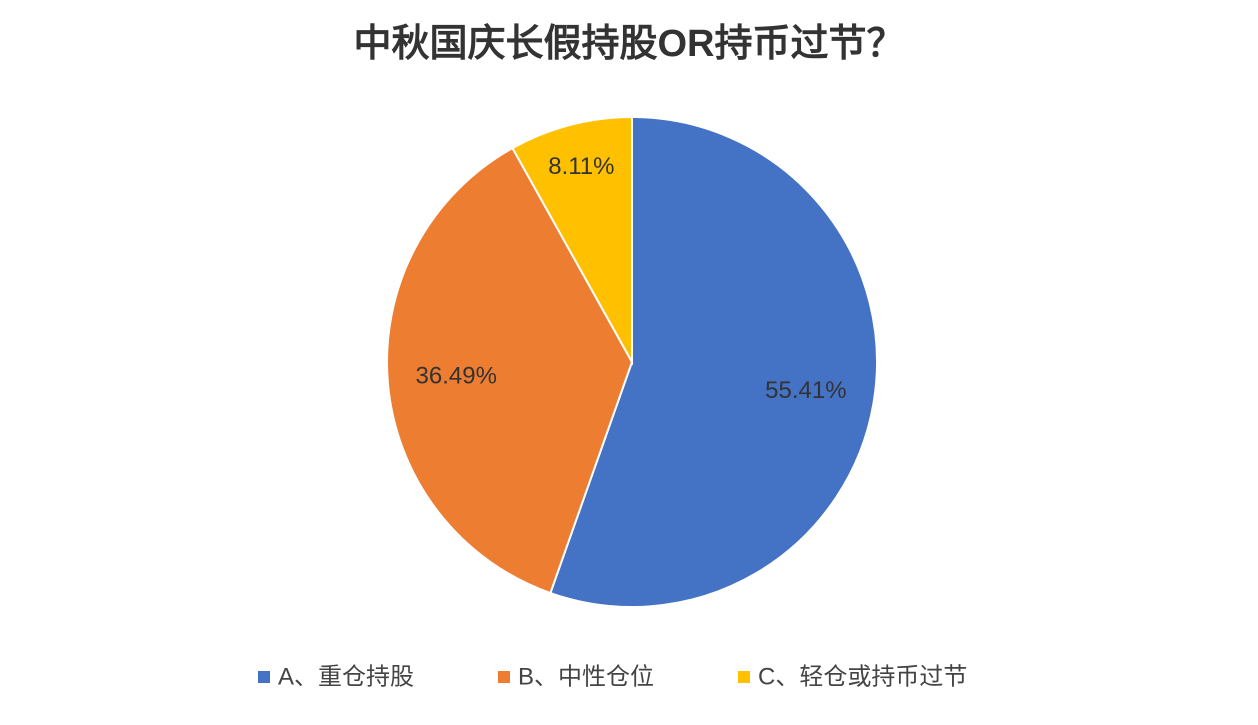 Image resolution: width=1258 pixels, height=725 pixels. Describe the element at coordinates (346, 676) in the screenshot. I see `legend-label: A、重仓持股` at that location.